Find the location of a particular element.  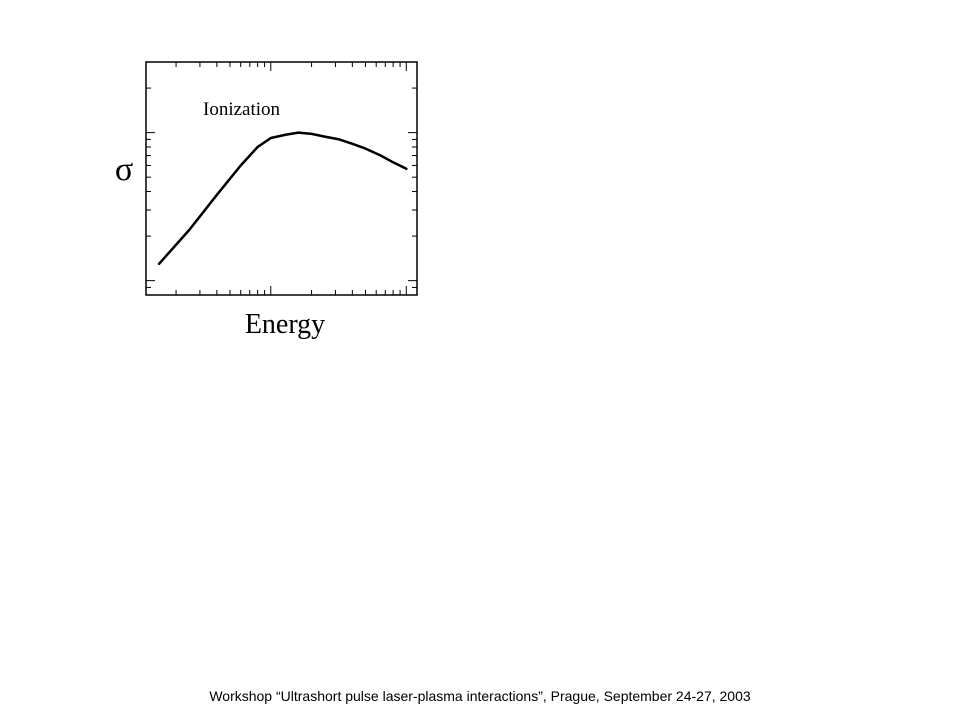

plot-frame is located at coordinates (281, 178).